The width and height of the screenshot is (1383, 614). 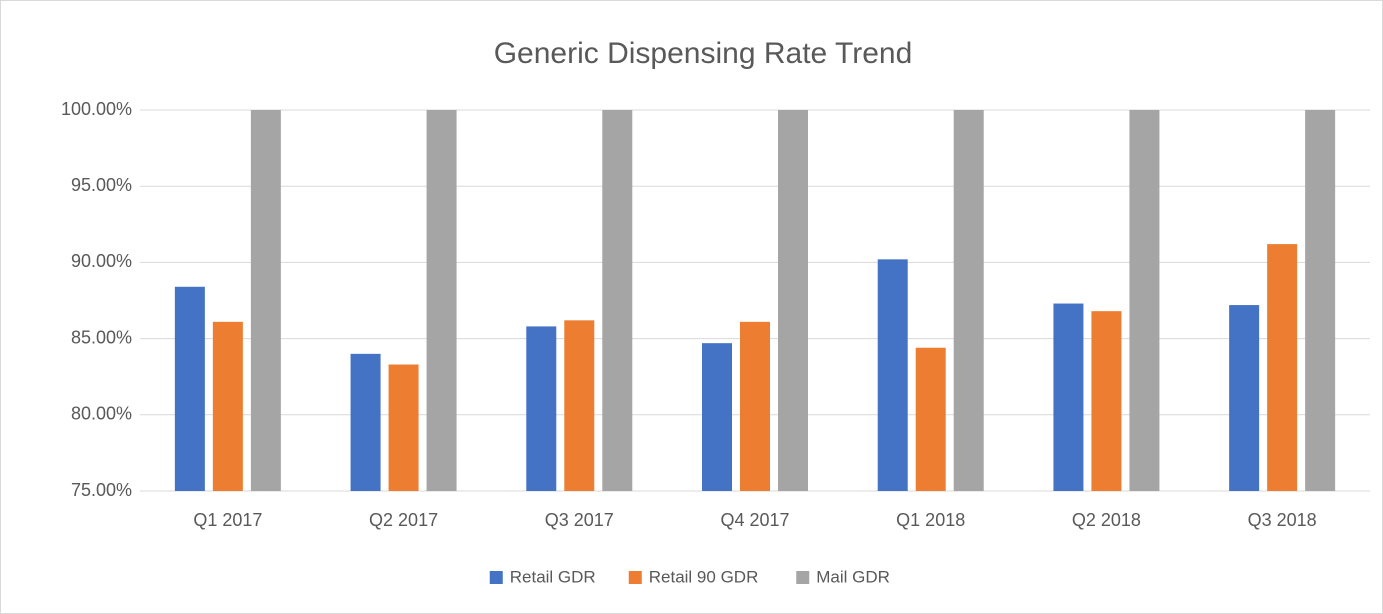 What do you see at coordinates (579, 520) in the screenshot?
I see `x-tick-label: Q3 2017` at bounding box center [579, 520].